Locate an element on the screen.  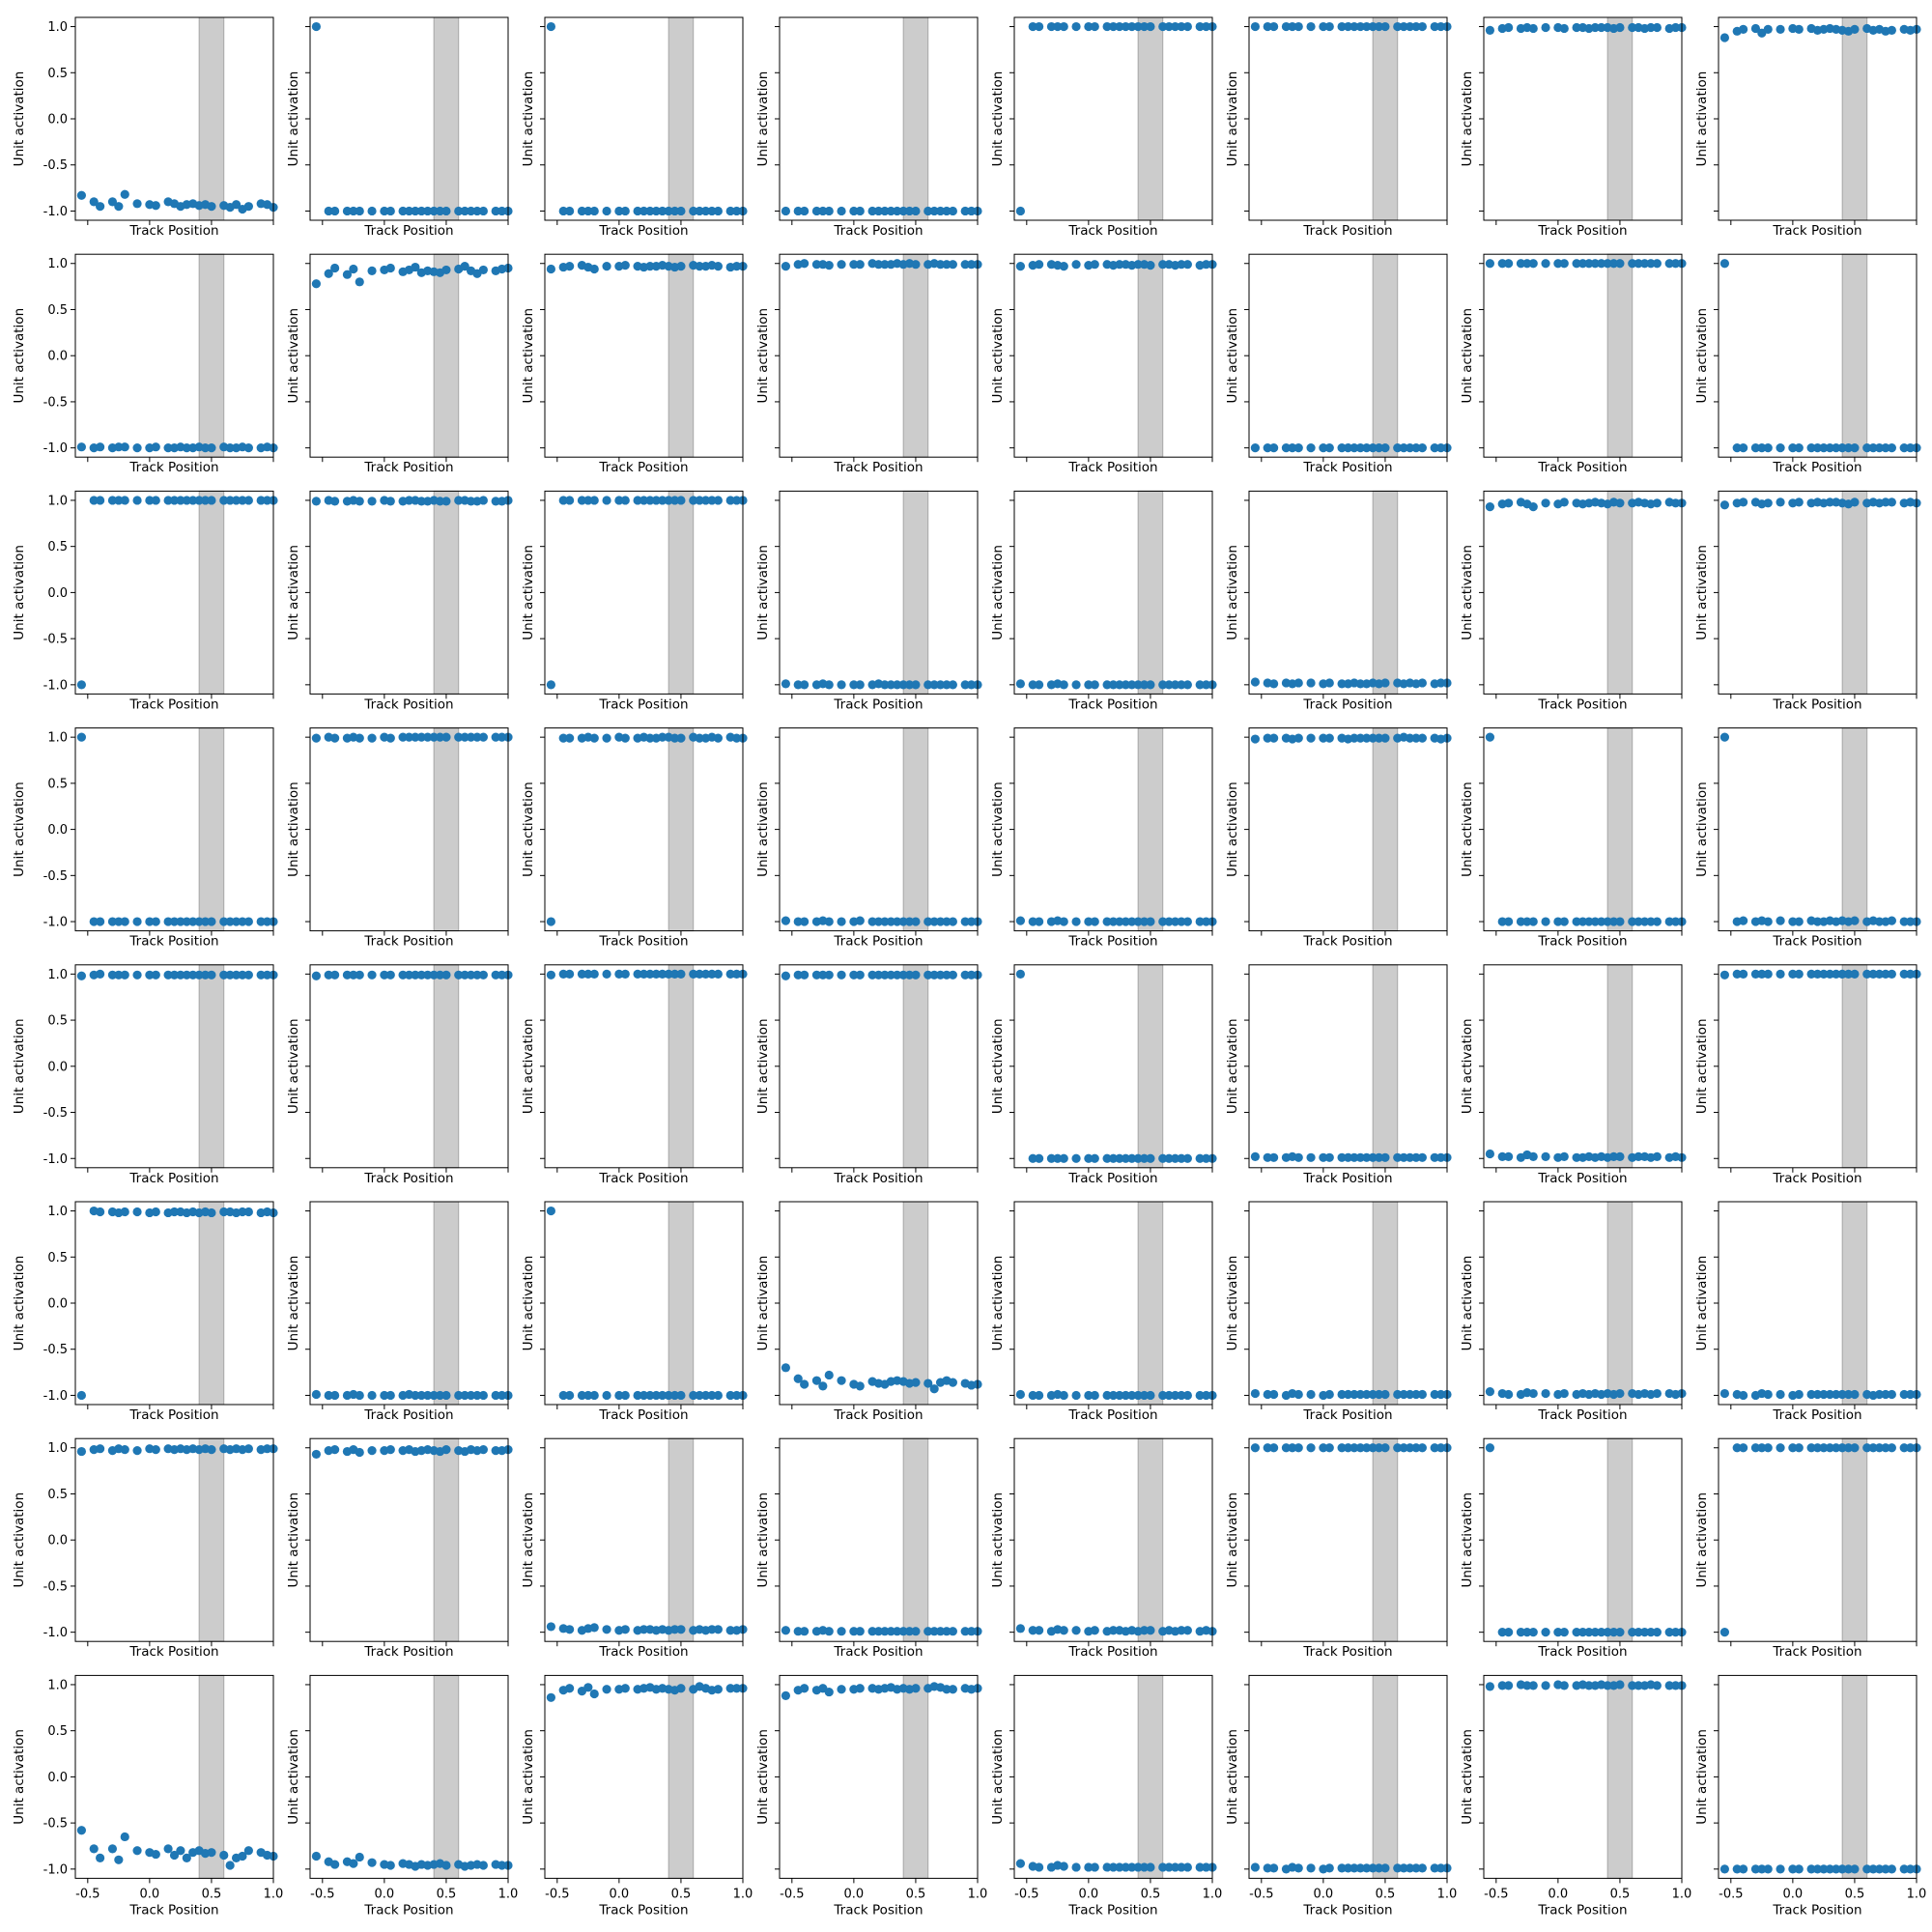
y-tick-label: 0.0 is located at coordinates (57, 1541).